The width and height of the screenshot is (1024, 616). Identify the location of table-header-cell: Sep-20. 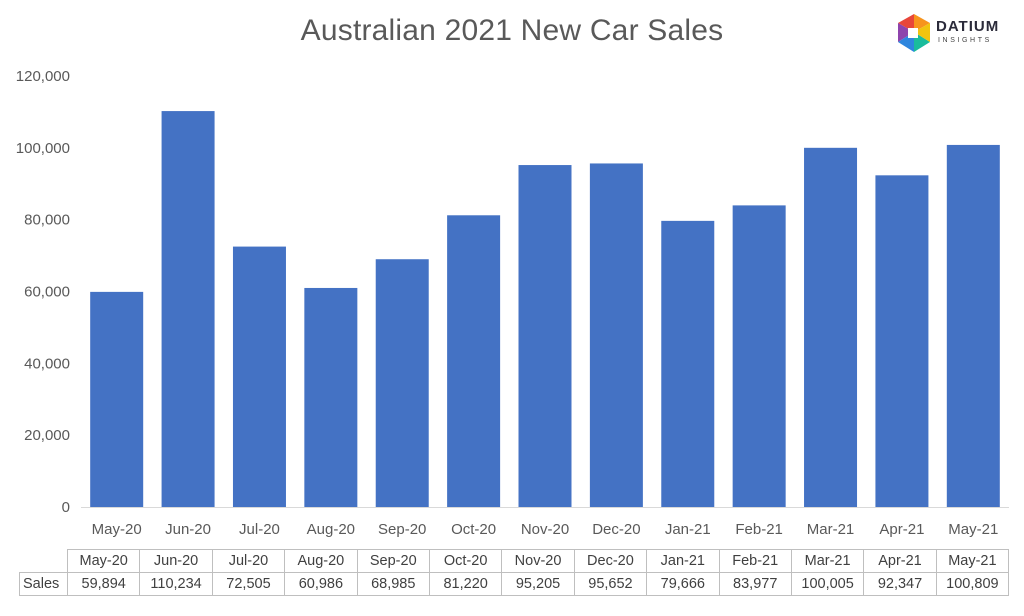
(393, 561).